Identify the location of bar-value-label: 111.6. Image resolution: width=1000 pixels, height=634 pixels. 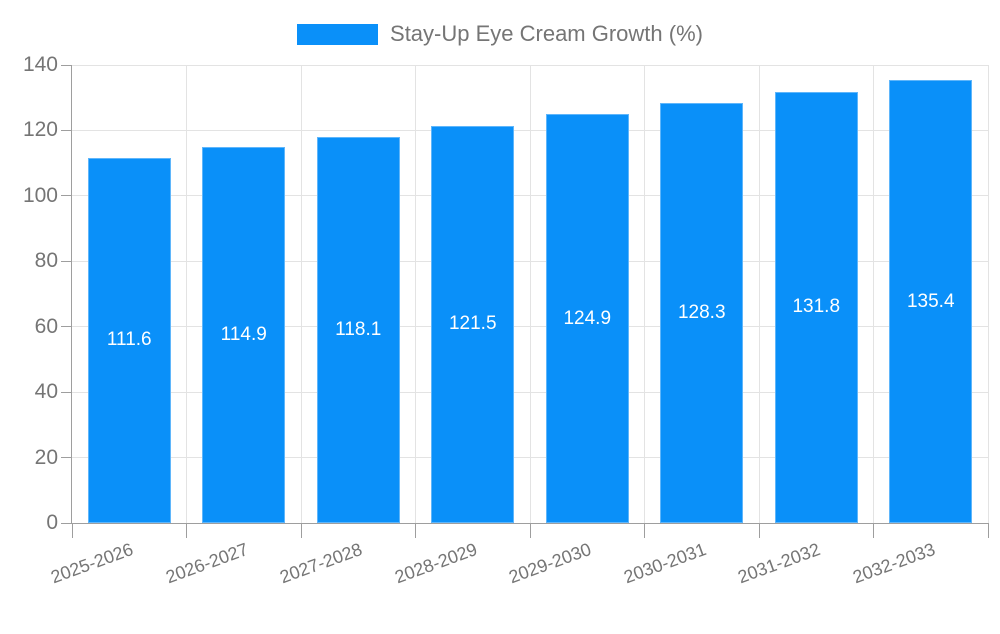
(129, 340).